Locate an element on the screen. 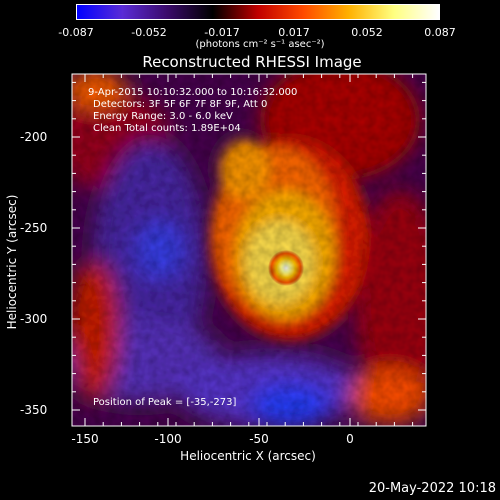  colorbar-tick: -0.087 is located at coordinates (76, 32).